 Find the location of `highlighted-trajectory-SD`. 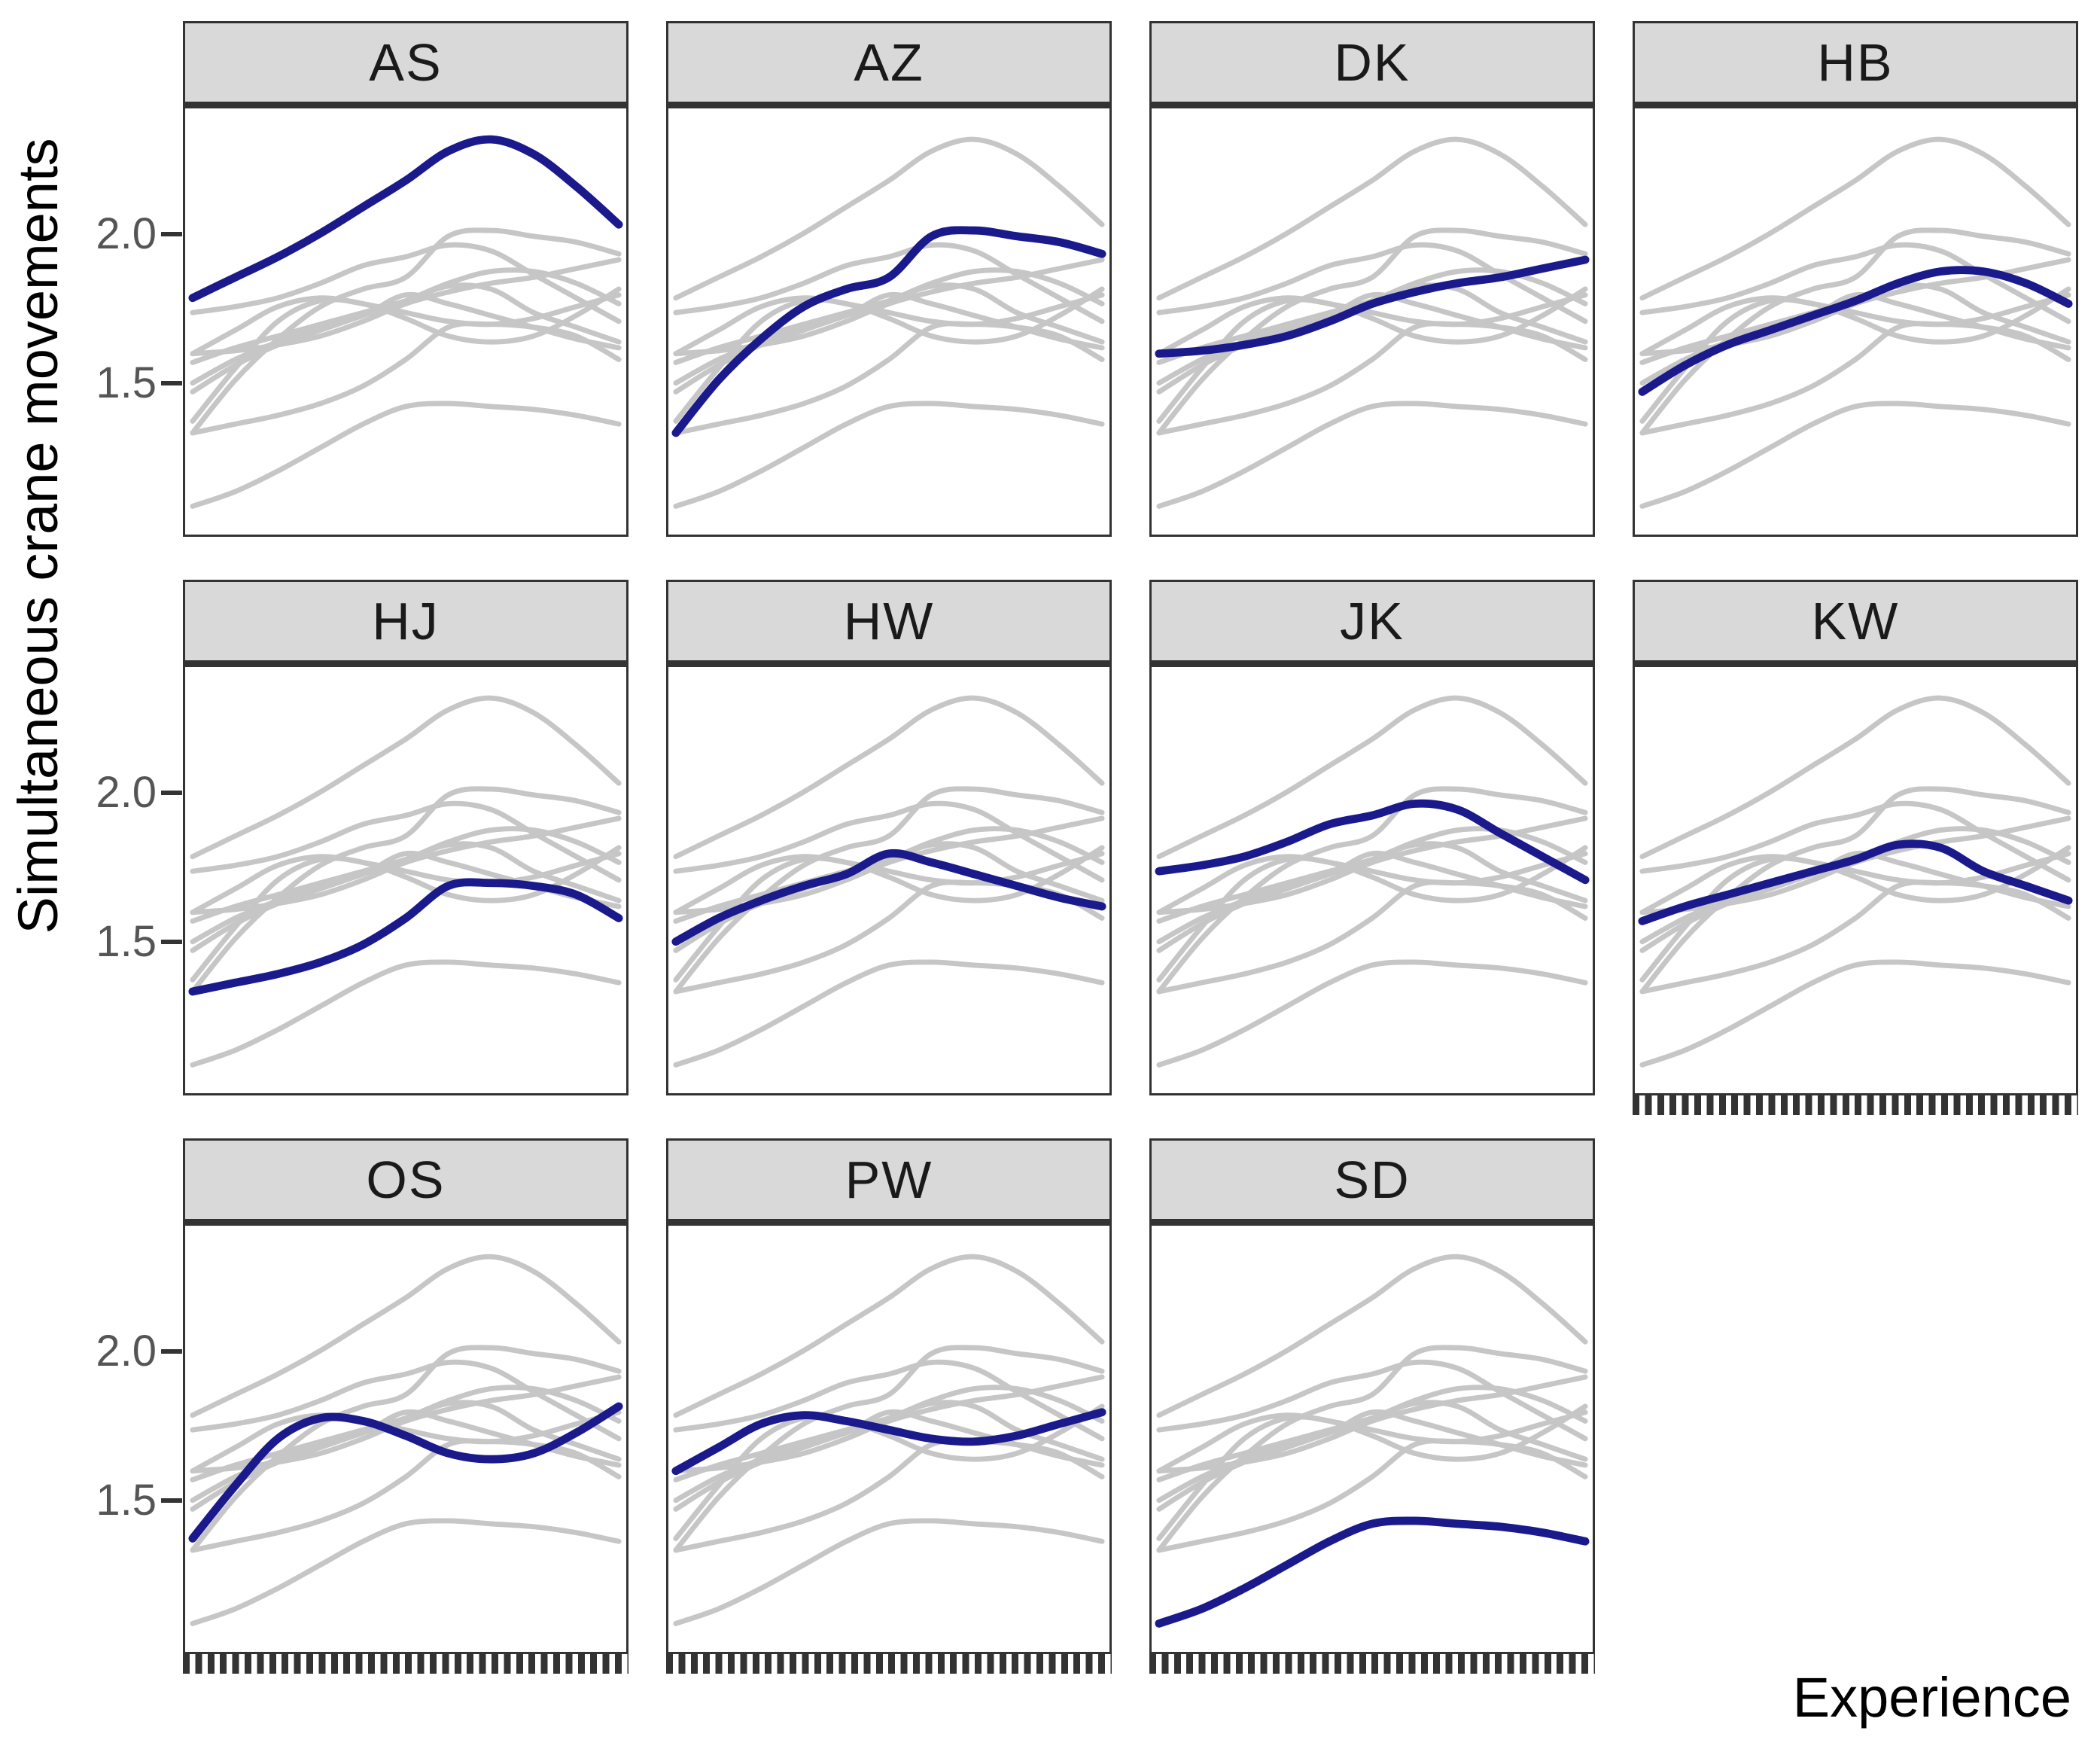

highlighted-trajectory-SD is located at coordinates (1372, 1572).